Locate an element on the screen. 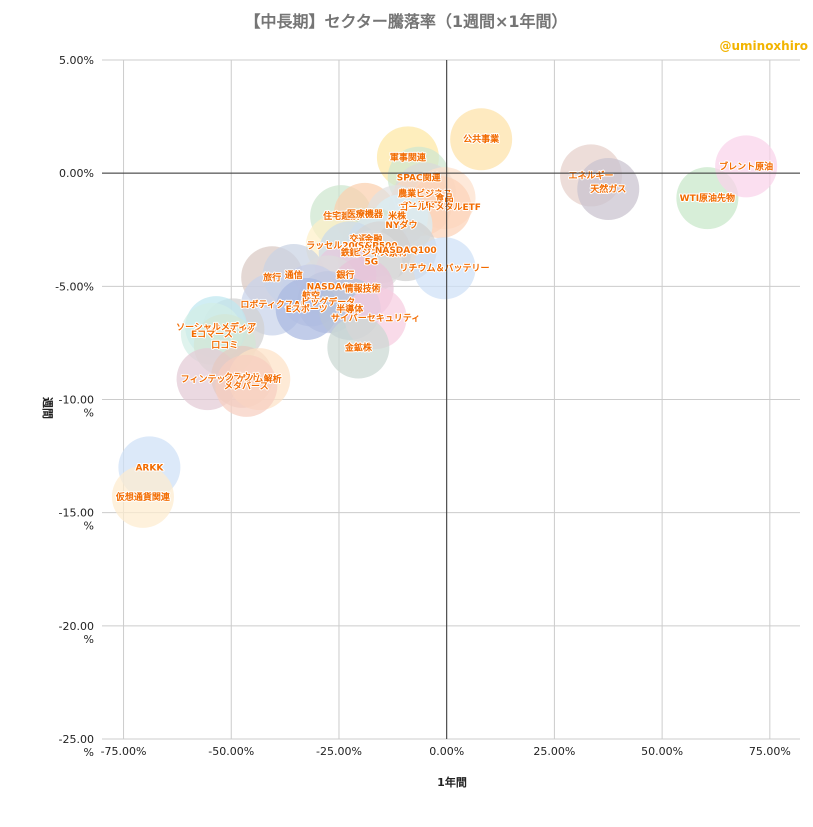  x-tick-label: 75.00% is located at coordinates (770, 751).